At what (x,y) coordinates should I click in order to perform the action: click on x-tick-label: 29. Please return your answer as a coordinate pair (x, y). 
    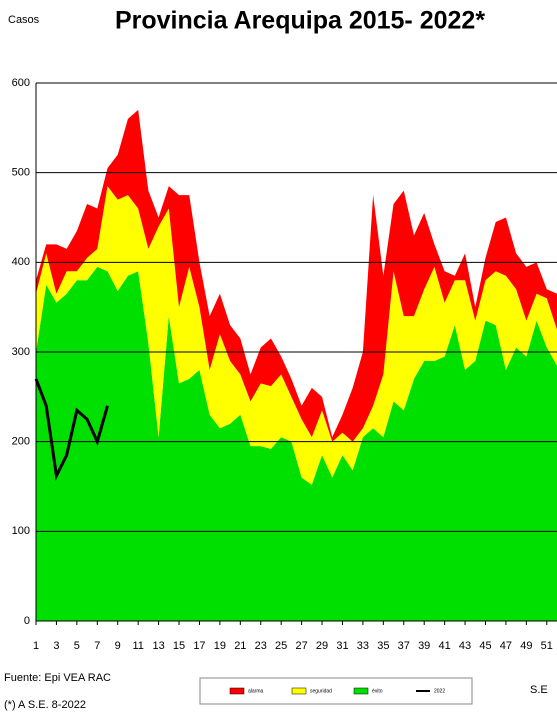
    Looking at the image, I should click on (322, 646).